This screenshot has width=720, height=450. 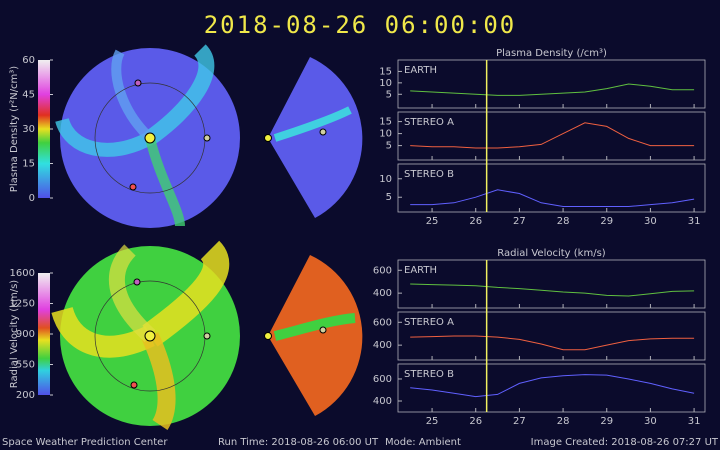 I want to click on colorbar-tick-label: 200, so click(x=25, y=395).